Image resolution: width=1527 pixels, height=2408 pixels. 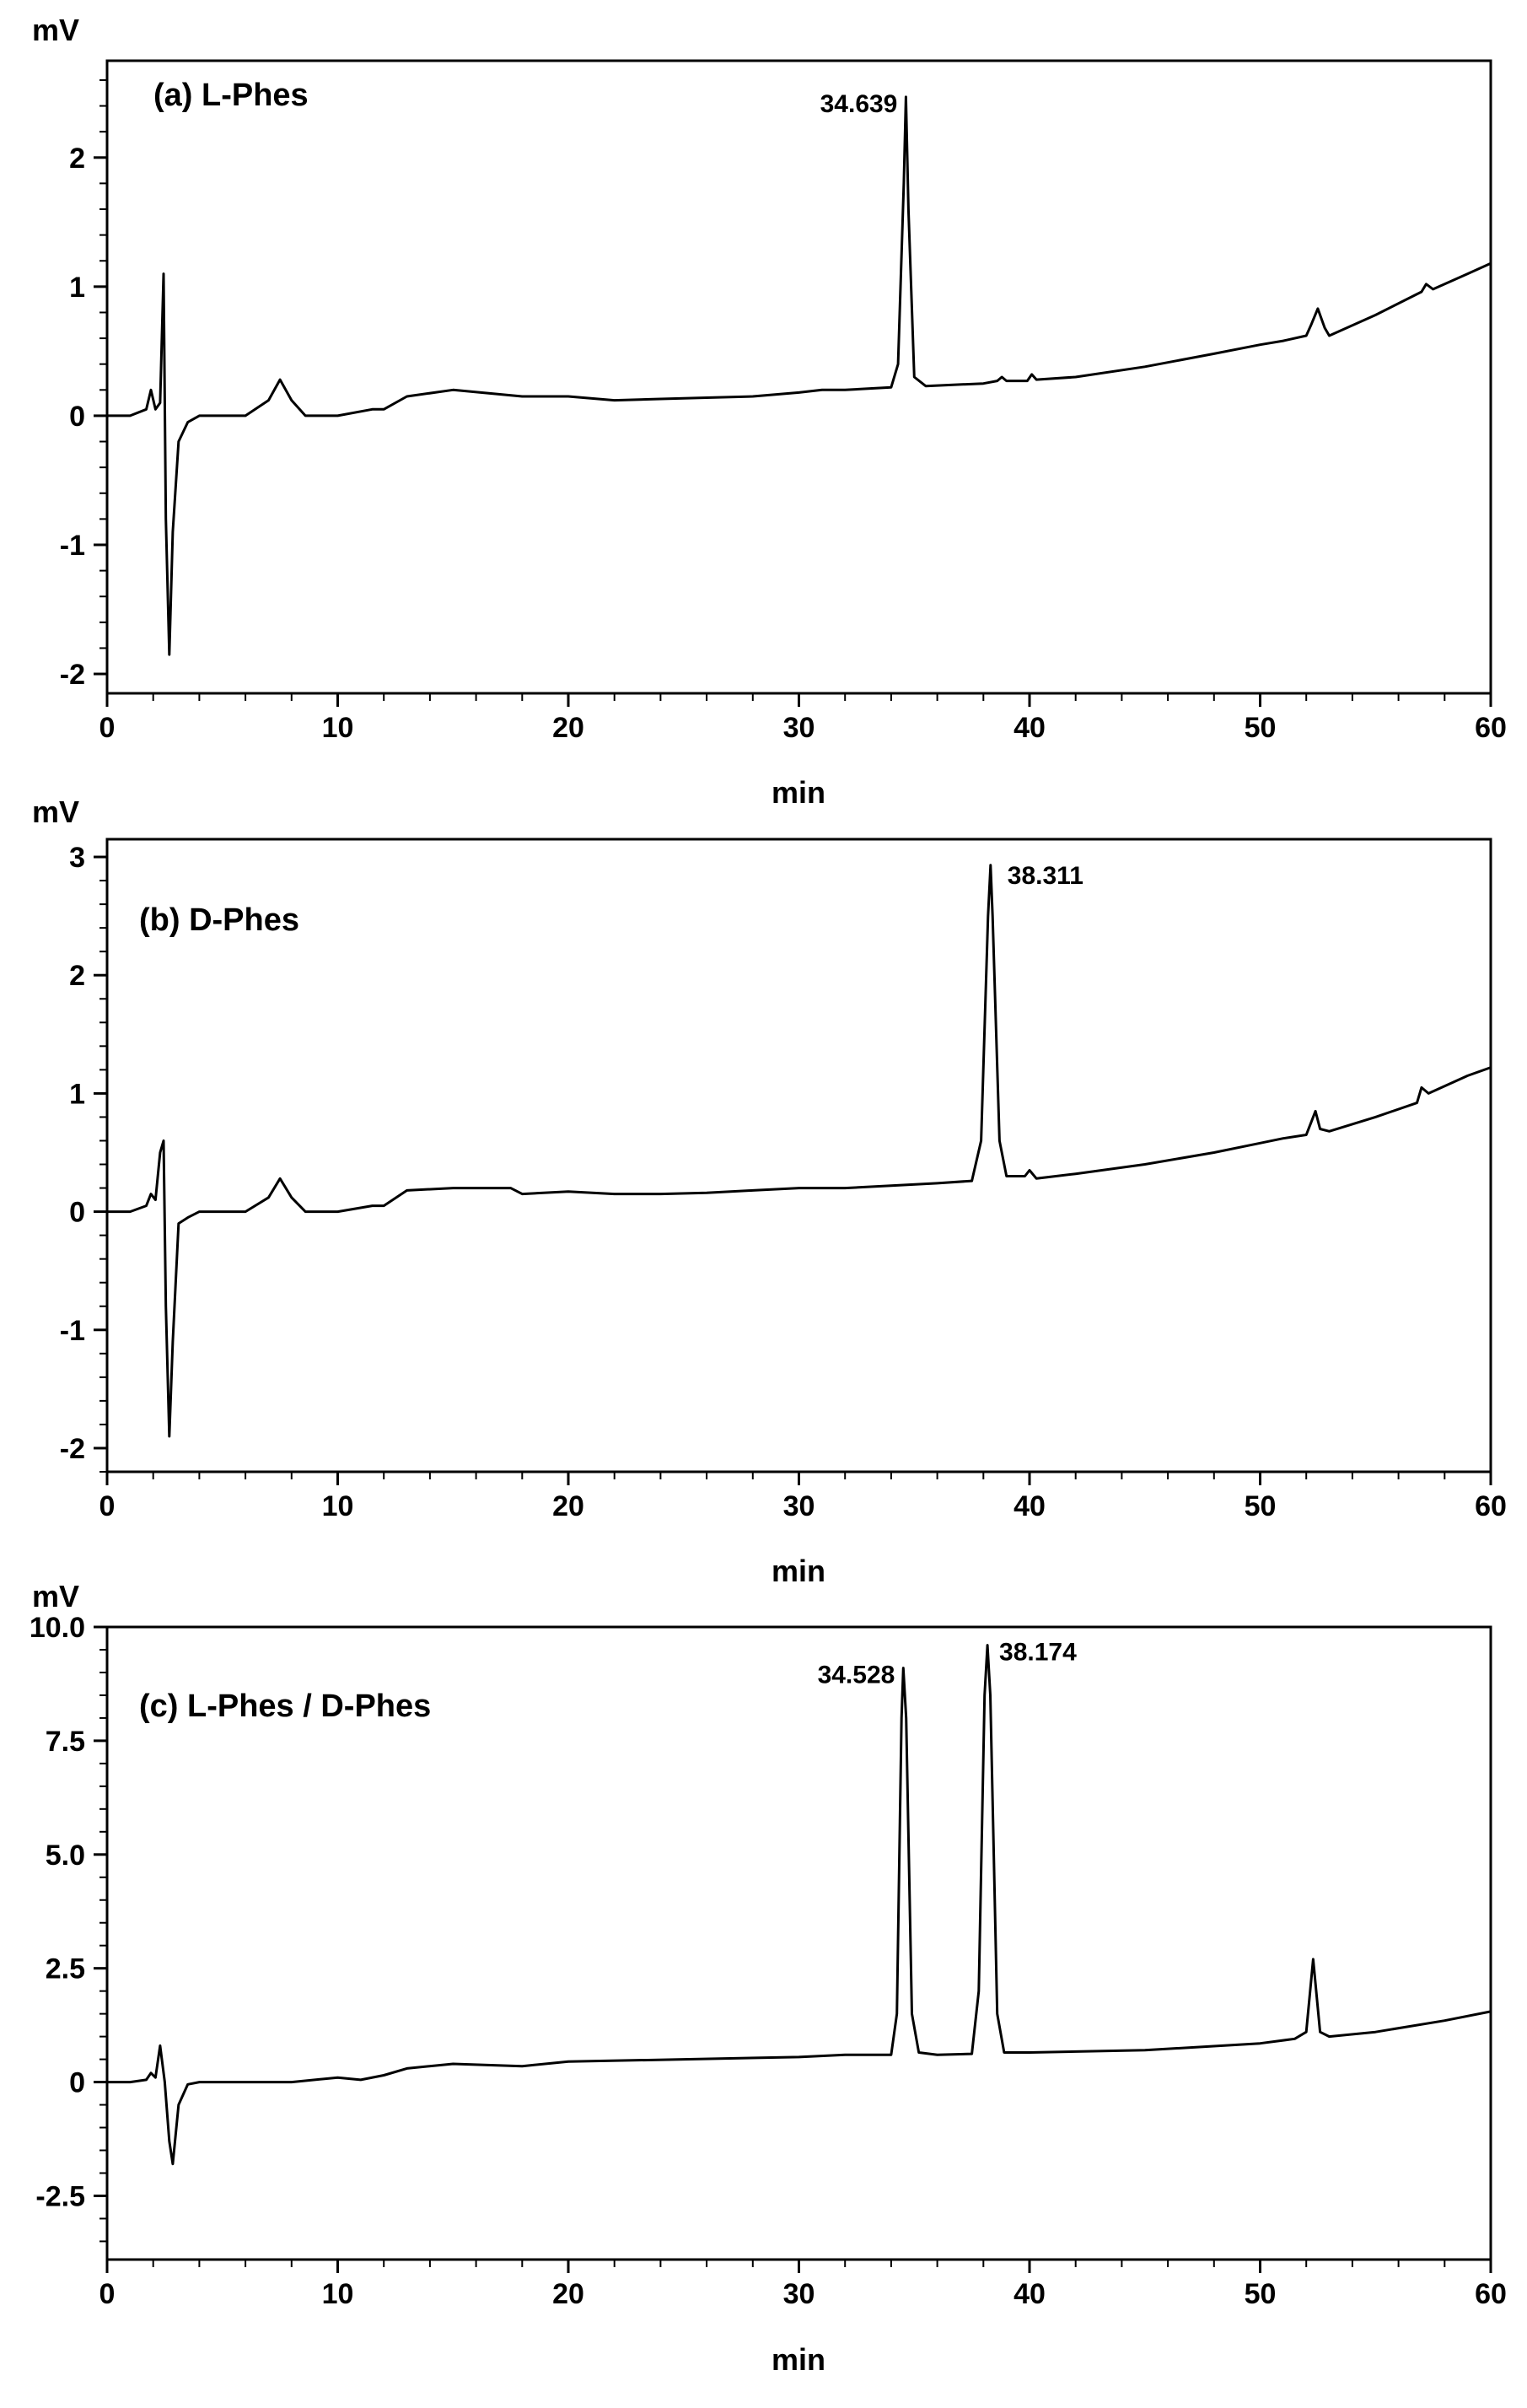 I want to click on panel-b-x-label: min, so click(x=798, y=1571).